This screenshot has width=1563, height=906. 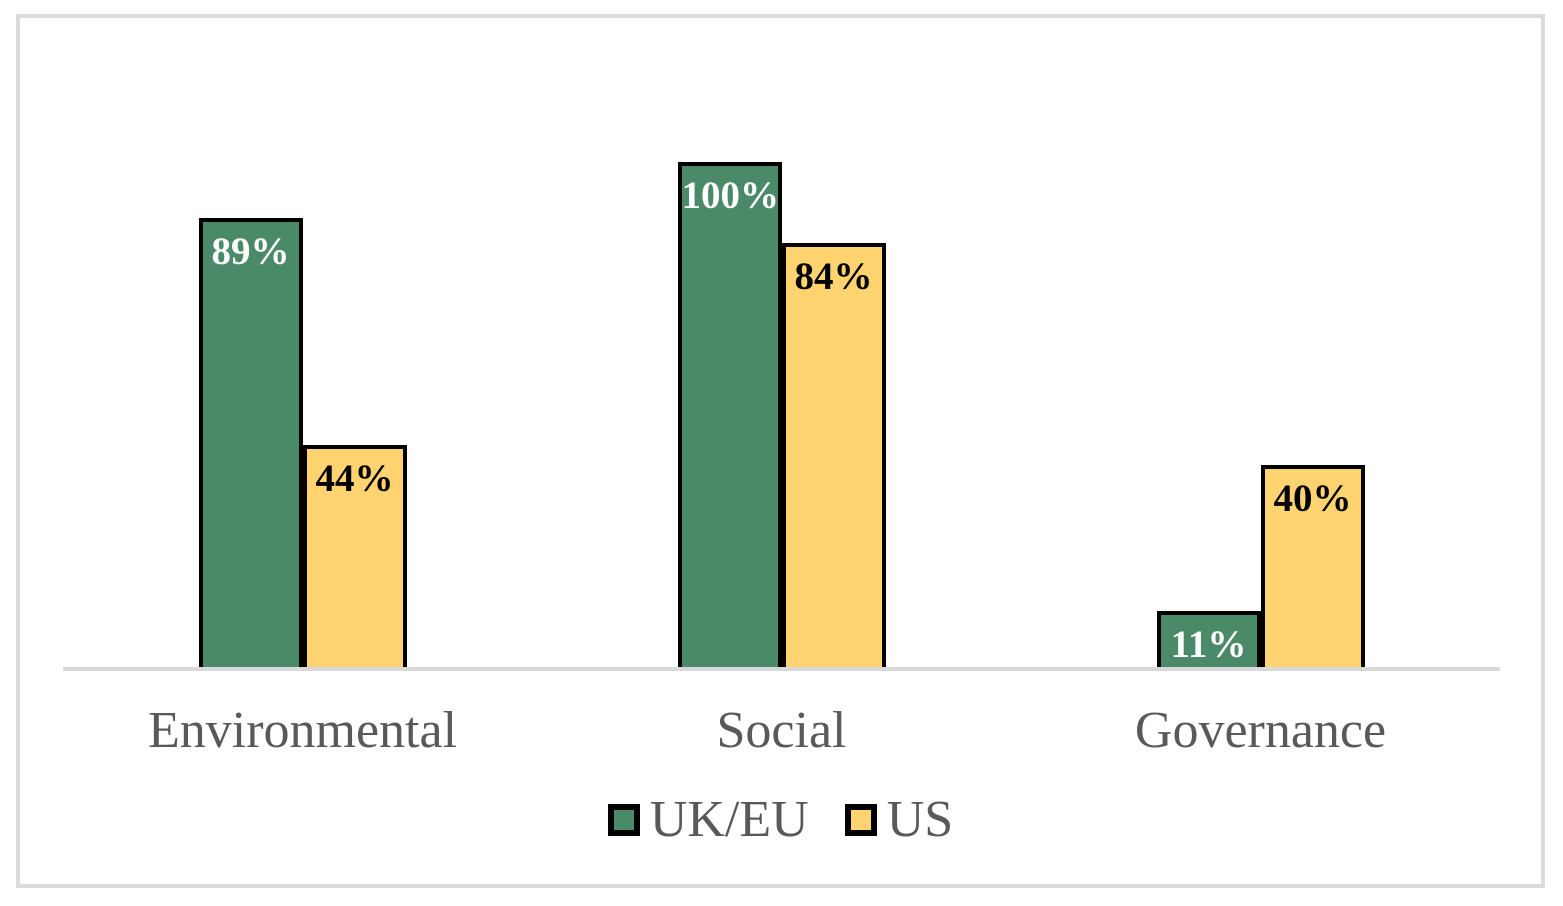 I want to click on x-axis-label-governance: Governance, so click(x=1260, y=730).